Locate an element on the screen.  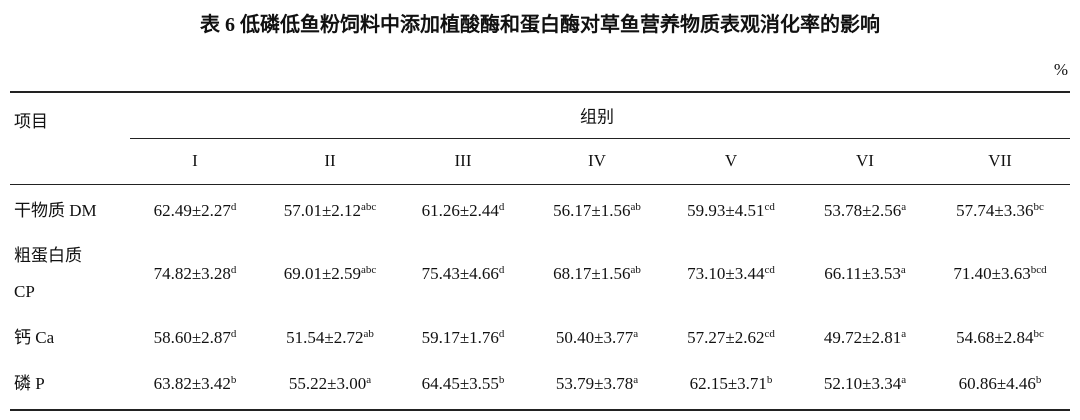
cell-value: 73.10±3.44 is located at coordinates (726, 273).